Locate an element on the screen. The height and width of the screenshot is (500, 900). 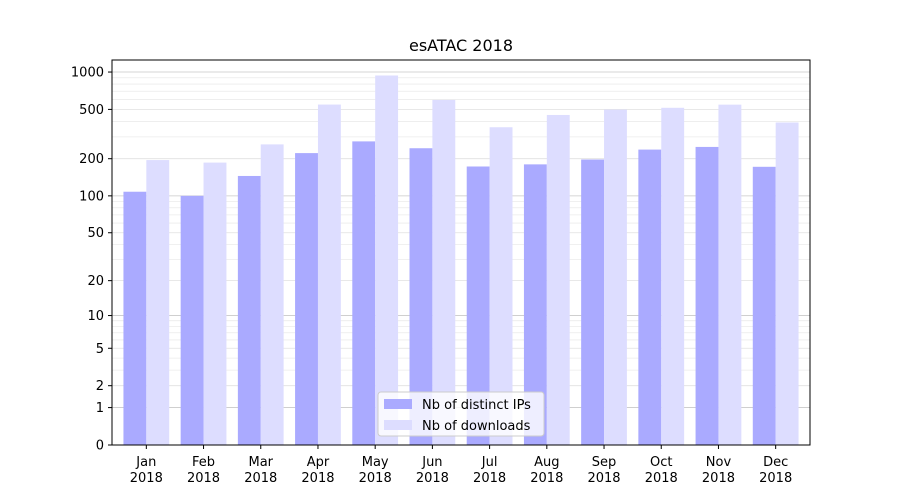
y-tick-label: 1000 is located at coordinates (87, 73).